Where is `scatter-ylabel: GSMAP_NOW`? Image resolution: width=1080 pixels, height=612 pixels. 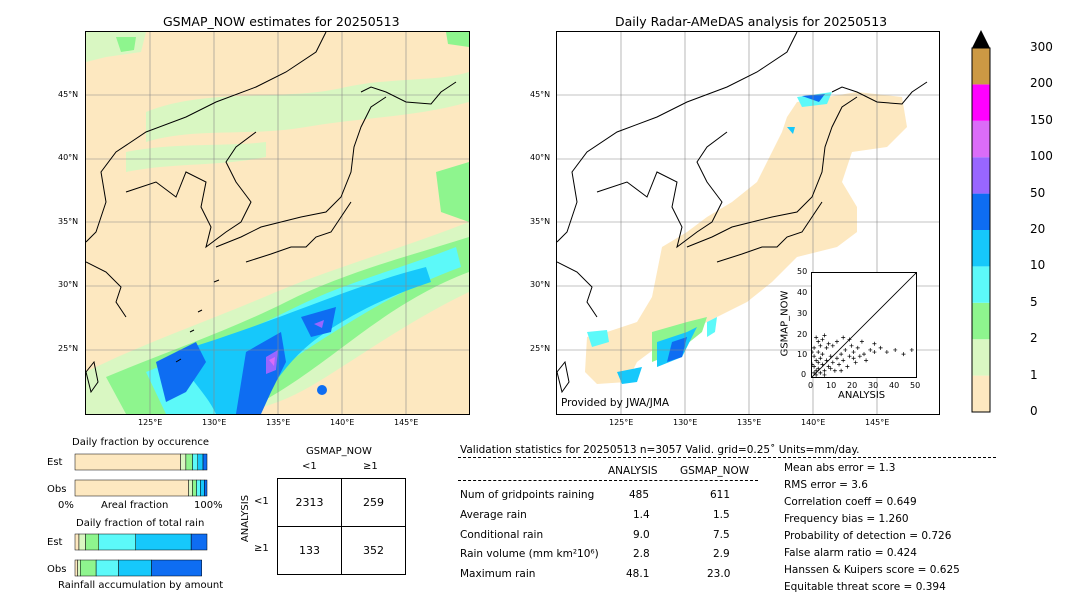 scatter-ylabel: GSMAP_NOW is located at coordinates (785, 323).